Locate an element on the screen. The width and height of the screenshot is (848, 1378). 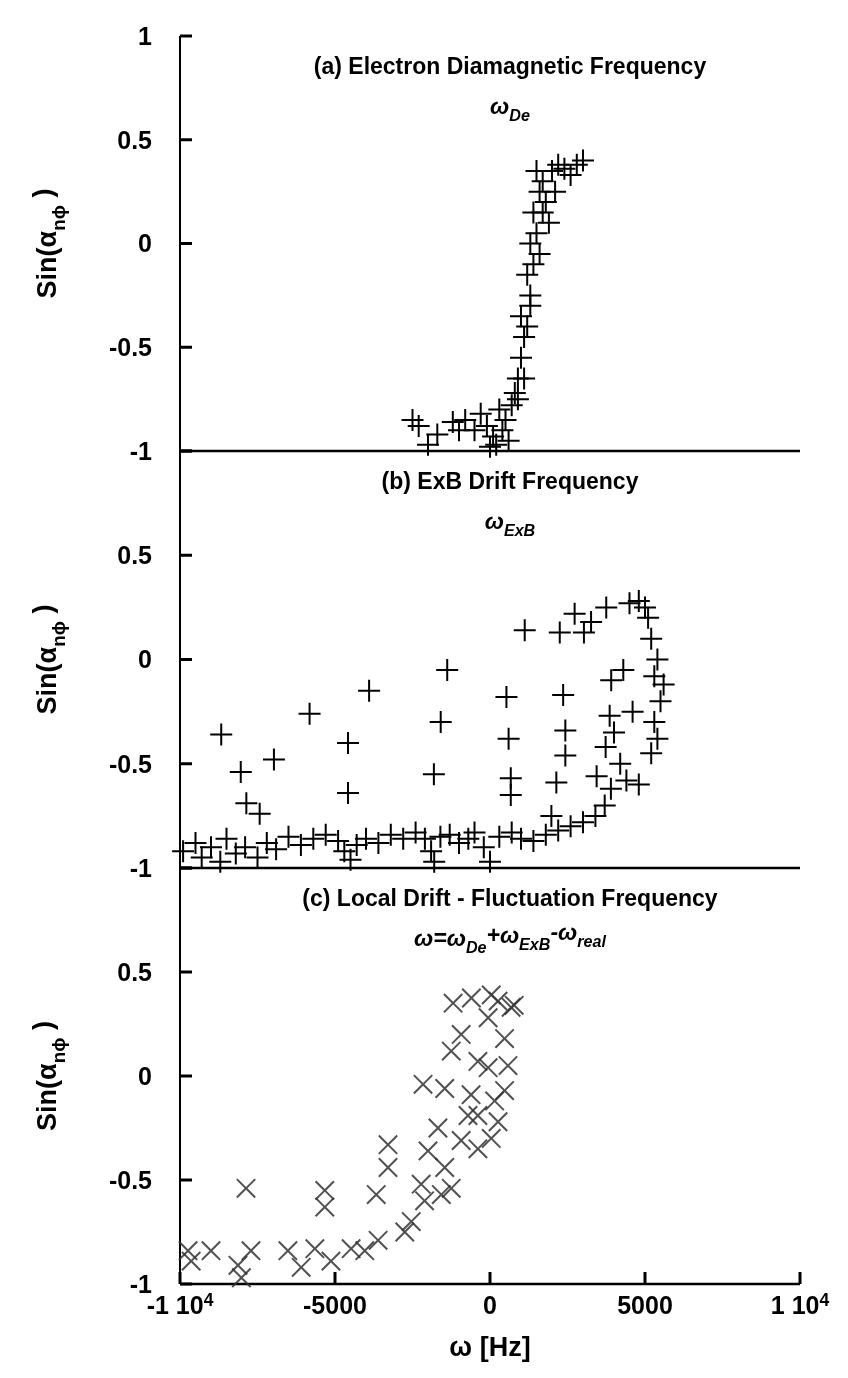
x-tick-label: -5000 is located at coordinates (335, 1305).